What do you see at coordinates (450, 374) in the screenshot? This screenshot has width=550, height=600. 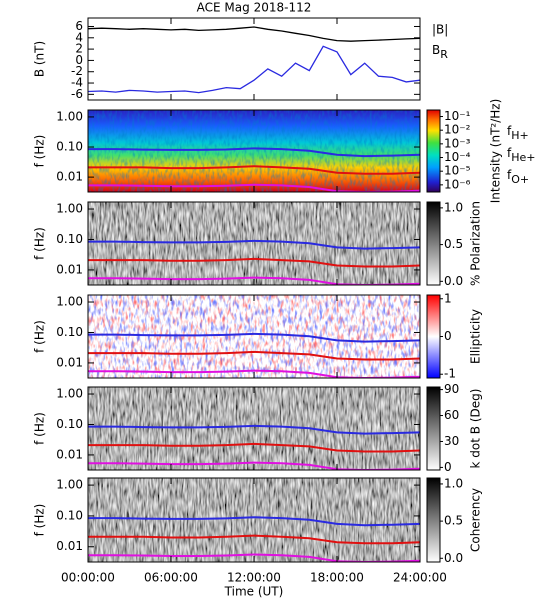 I see `colorbar-tick-label: -1` at bounding box center [450, 374].